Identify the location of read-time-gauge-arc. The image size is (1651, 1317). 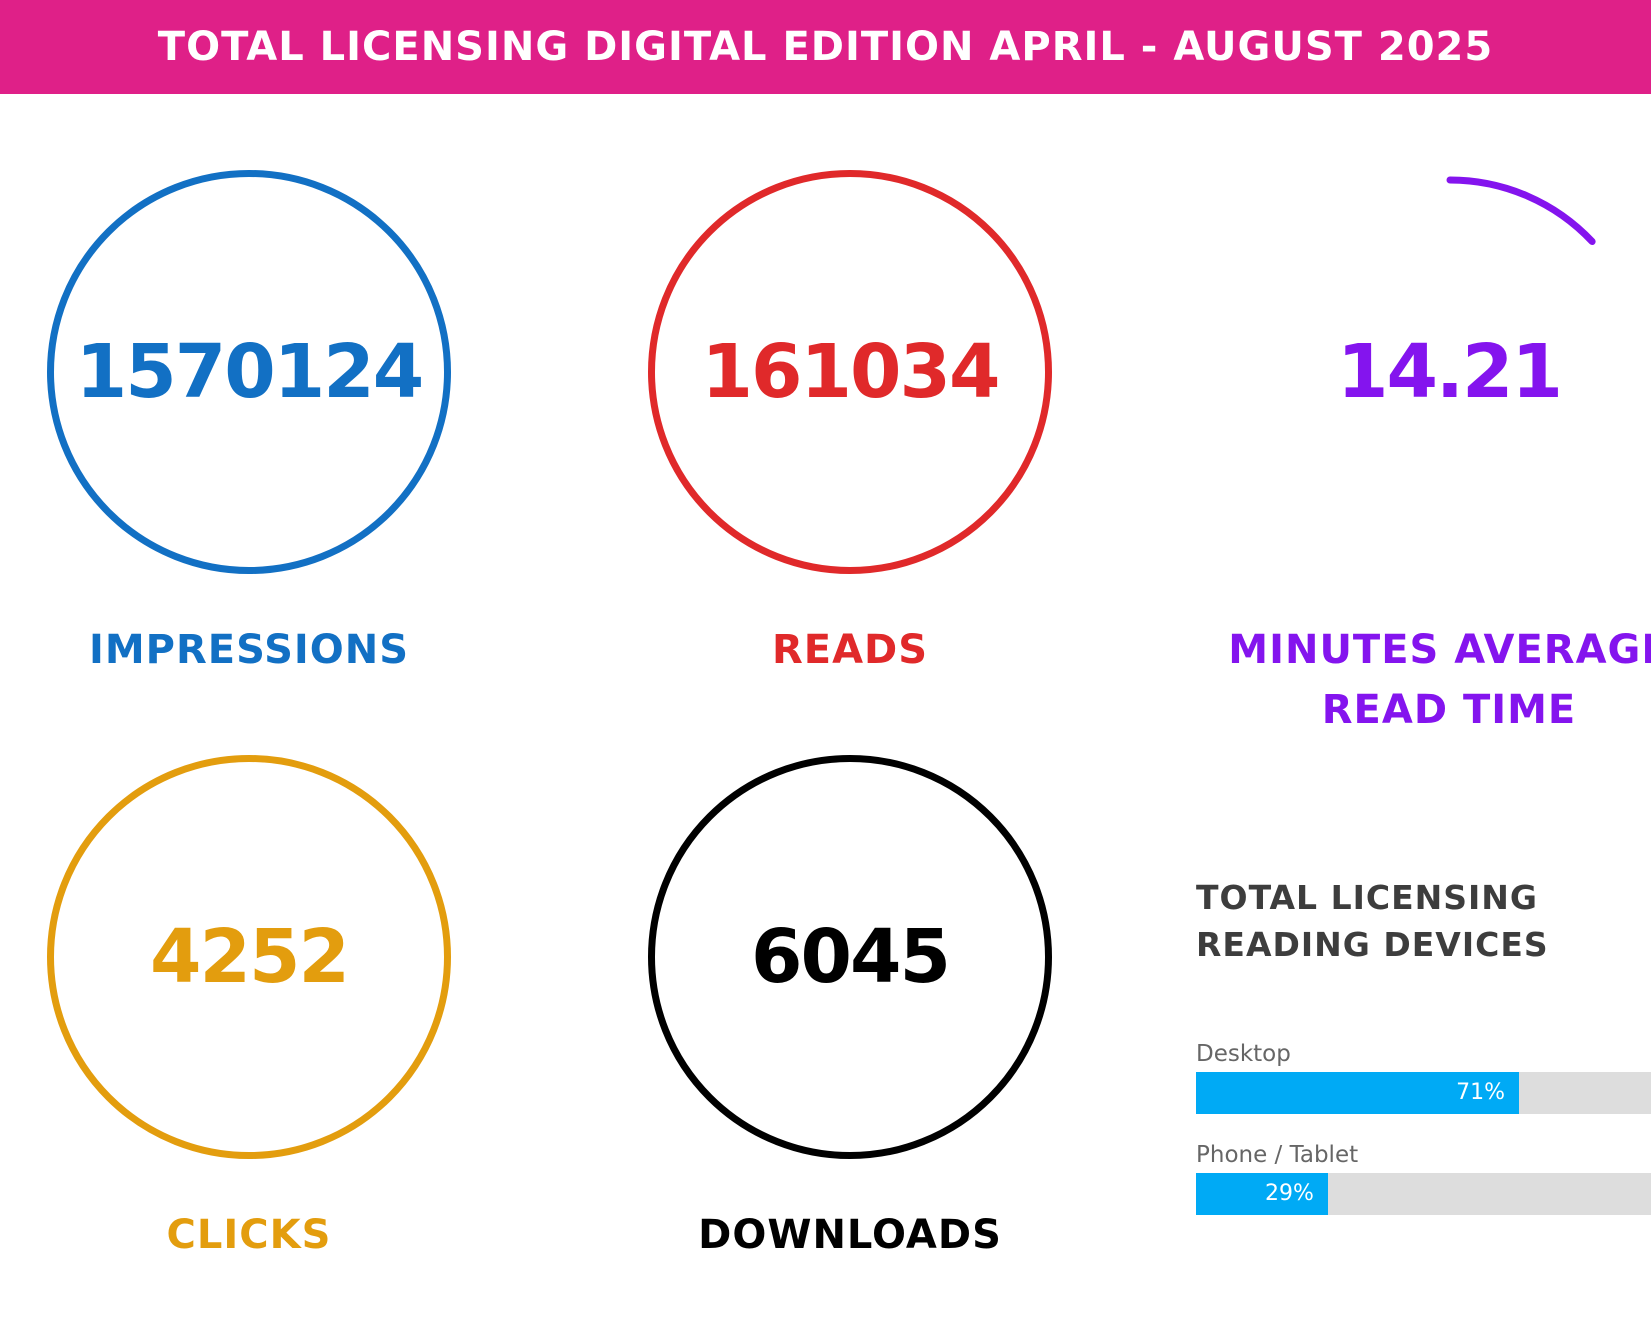
(1521, 211).